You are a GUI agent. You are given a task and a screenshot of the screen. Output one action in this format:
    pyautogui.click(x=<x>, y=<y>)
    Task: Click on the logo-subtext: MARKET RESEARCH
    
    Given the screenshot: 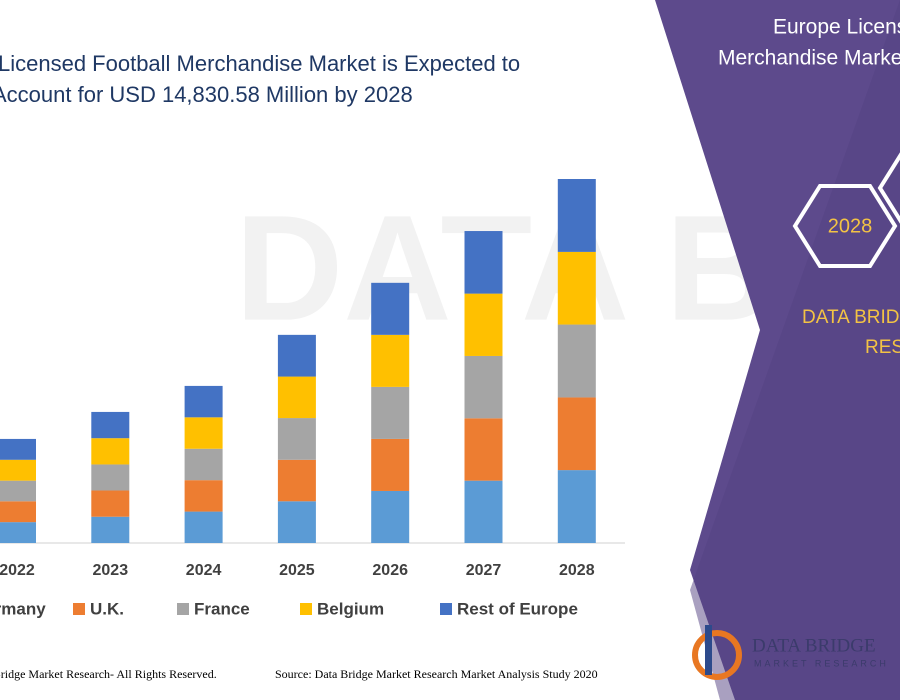 What is the action you would take?
    pyautogui.click(x=821, y=663)
    